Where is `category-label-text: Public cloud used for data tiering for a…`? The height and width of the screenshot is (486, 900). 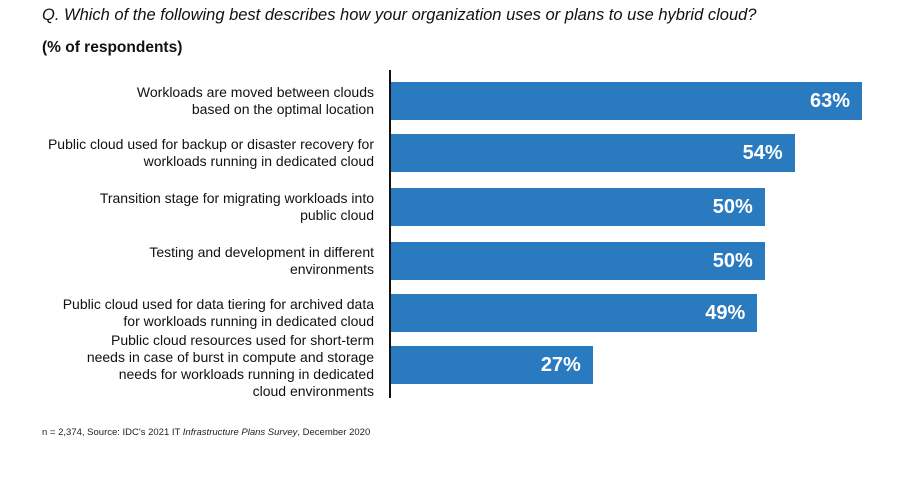
category-label-text: Public cloud used for data tiering for a… is located at coordinates (218, 312).